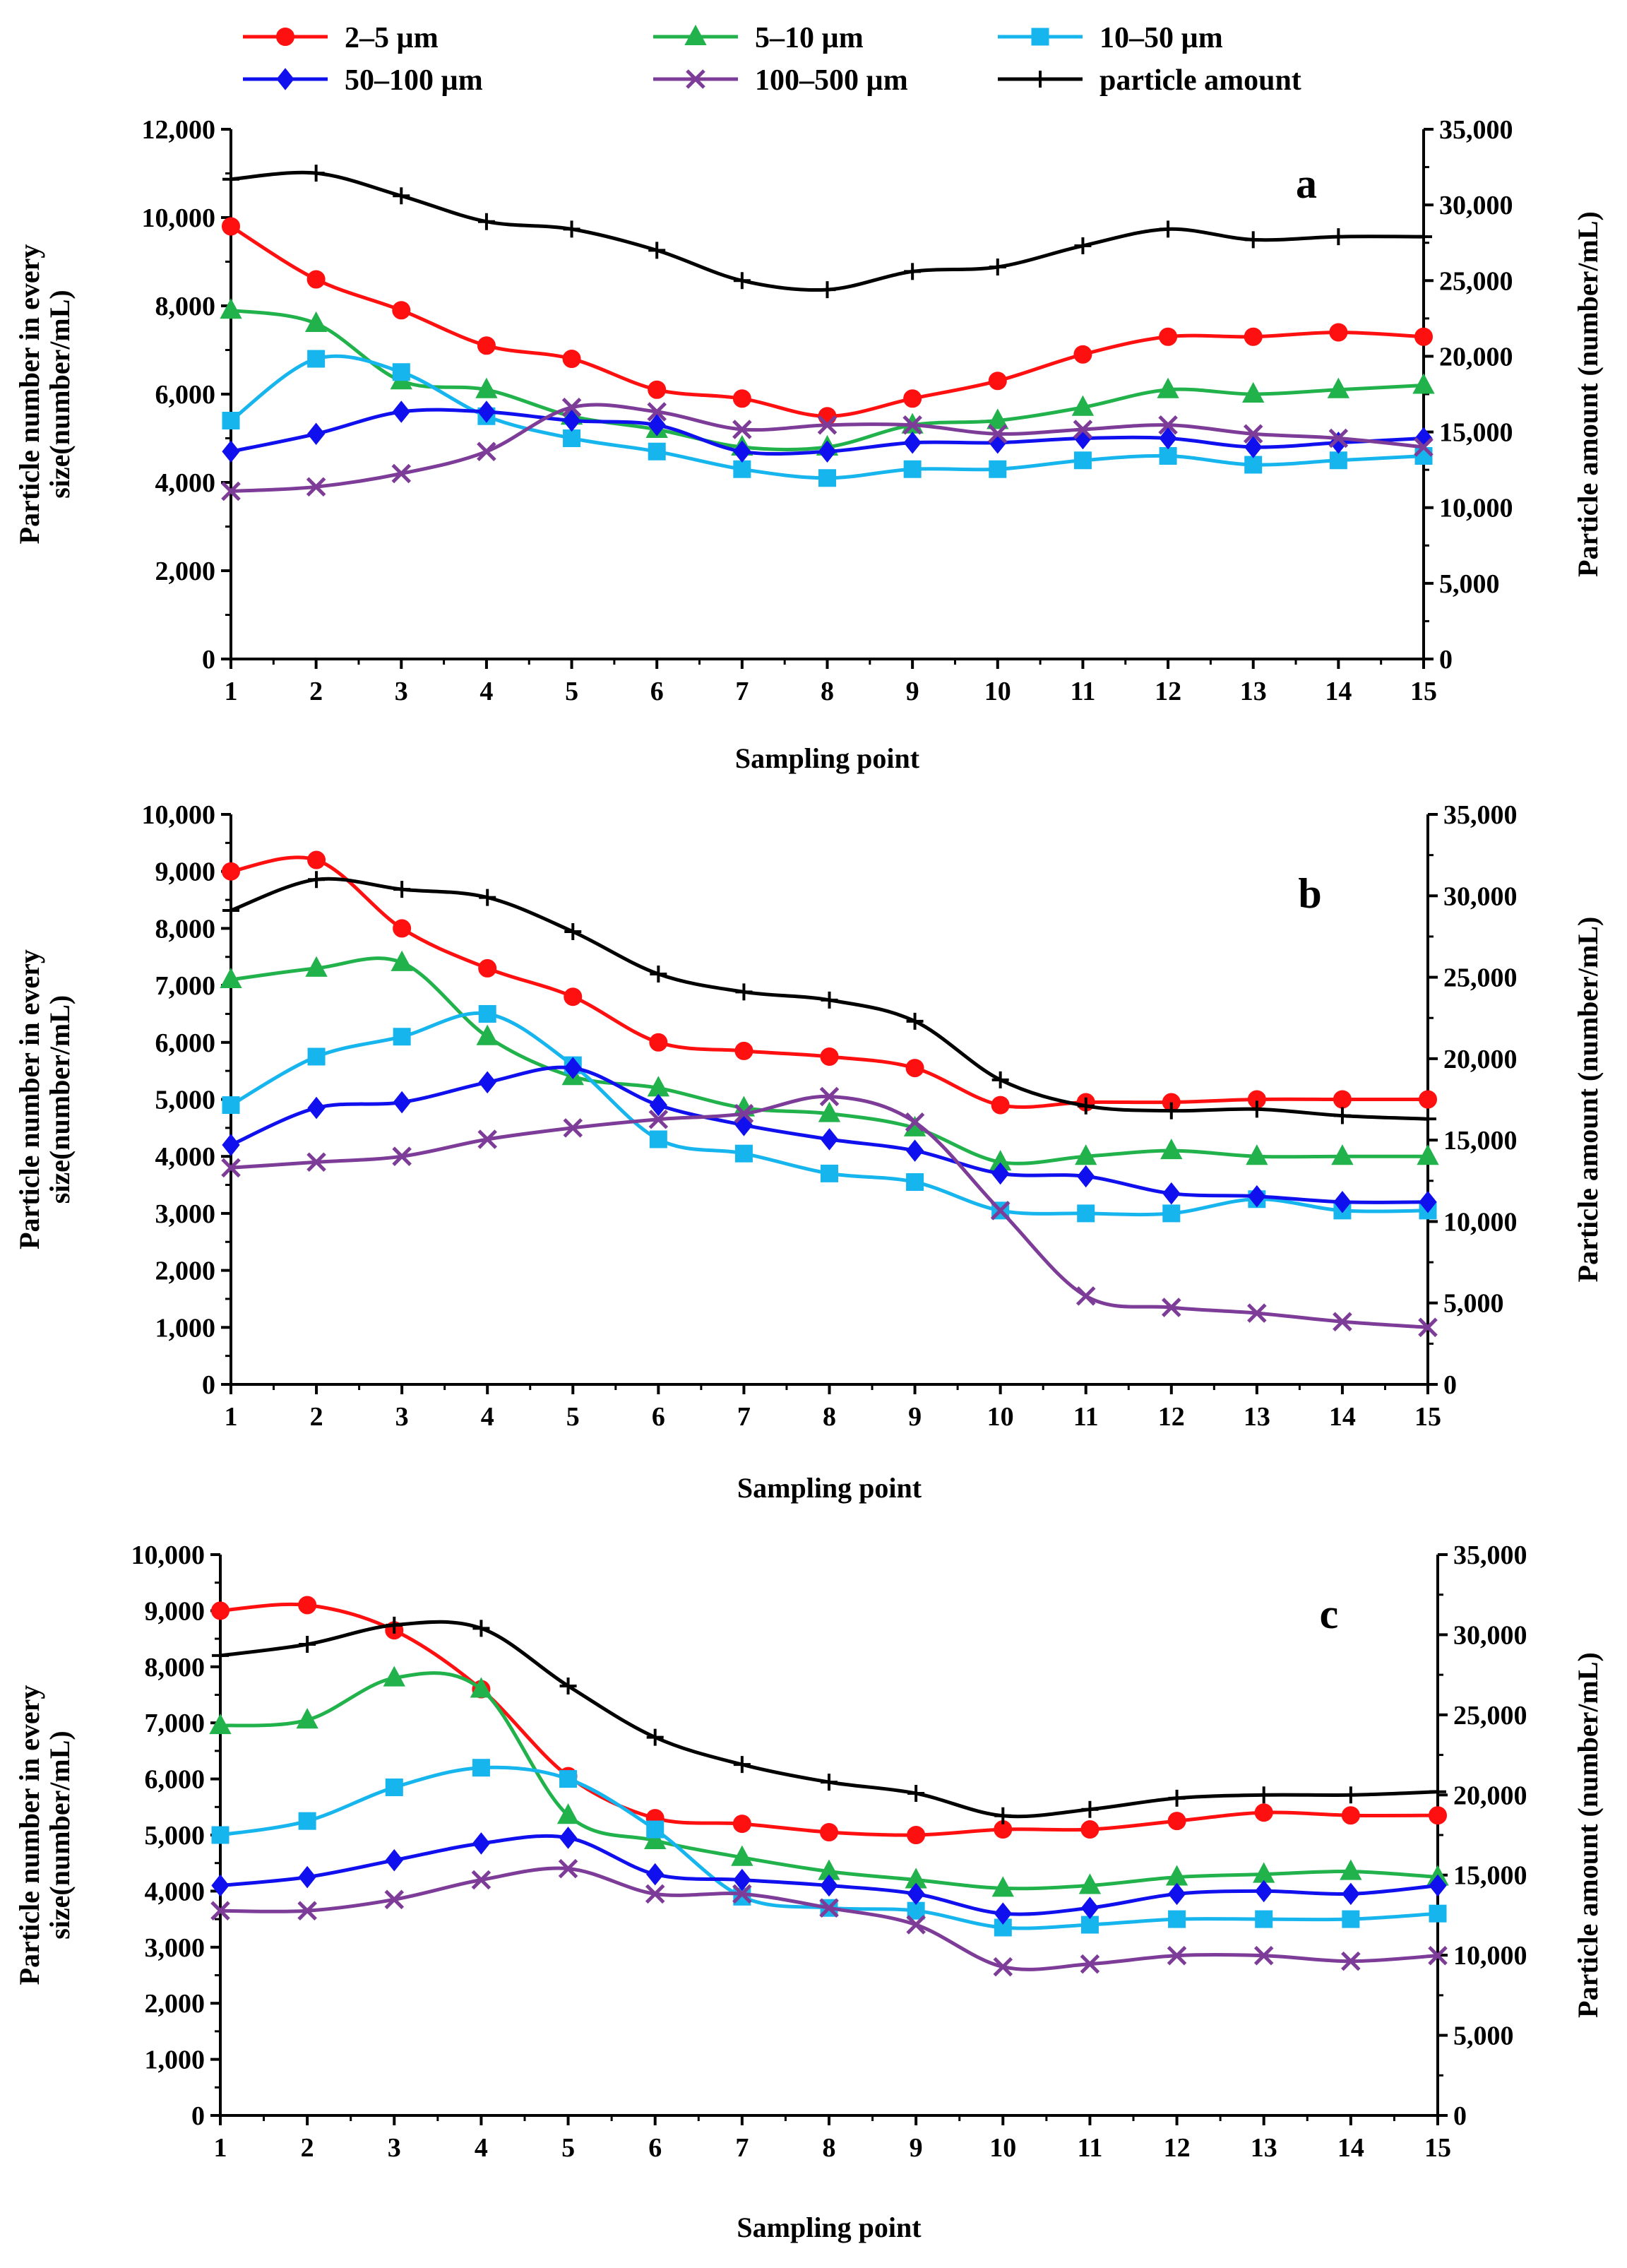  Describe the element at coordinates (185, 872) in the screenshot. I see `y-left-tick-label: 9,000` at that location.